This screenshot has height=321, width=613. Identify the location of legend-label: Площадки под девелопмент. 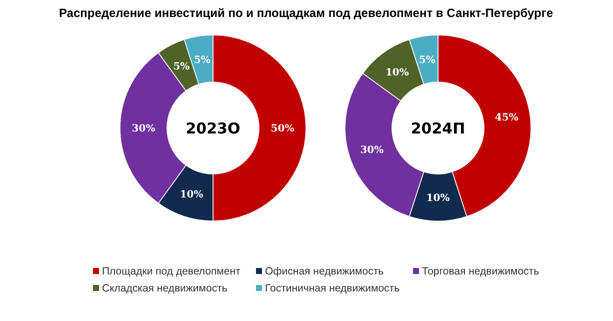
(171, 272).